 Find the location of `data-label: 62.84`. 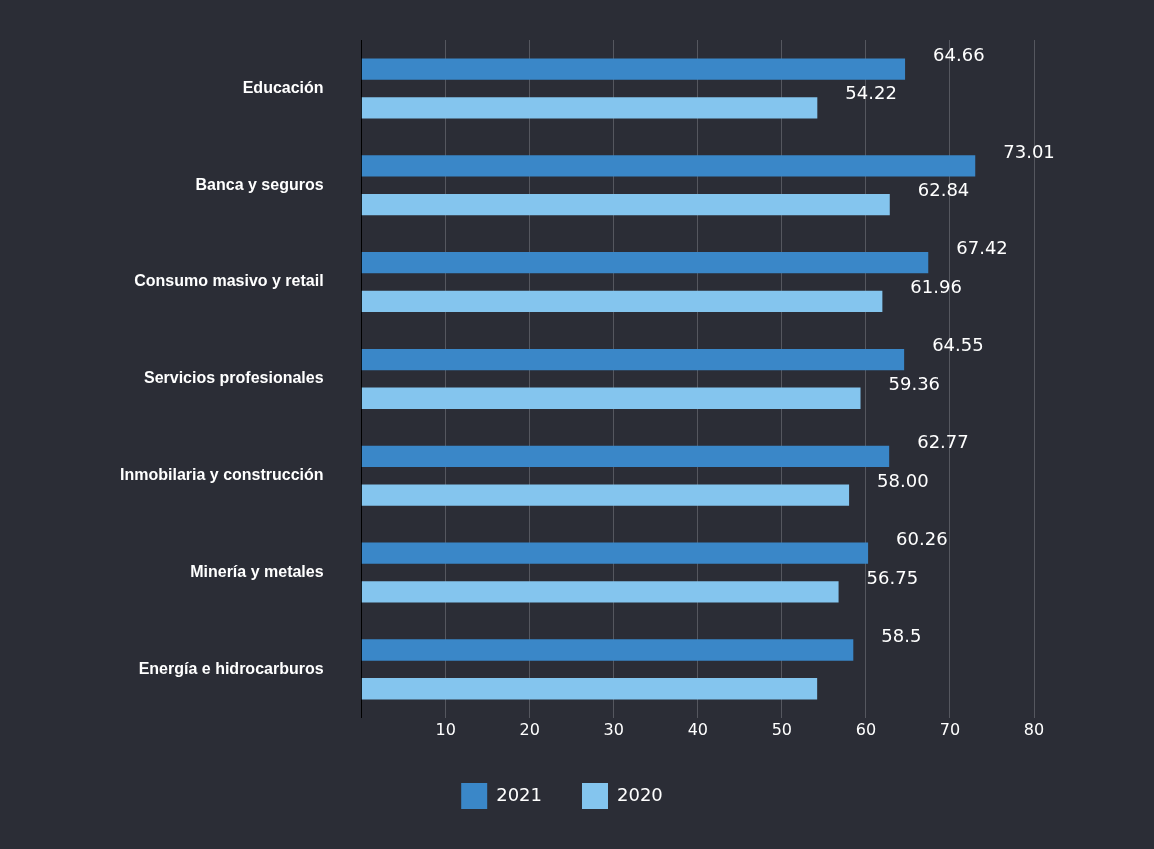

data-label: 62.84 is located at coordinates (943, 190).